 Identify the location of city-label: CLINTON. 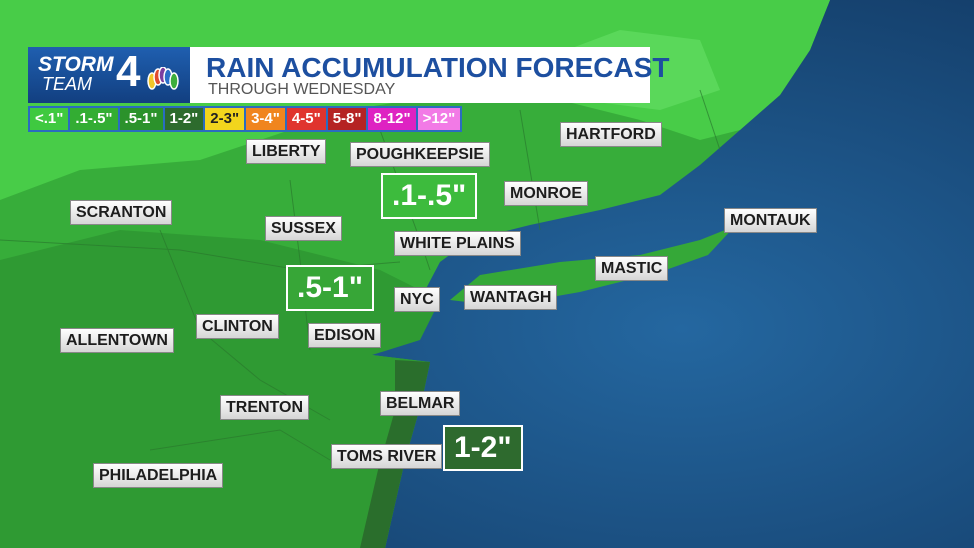
(237, 326).